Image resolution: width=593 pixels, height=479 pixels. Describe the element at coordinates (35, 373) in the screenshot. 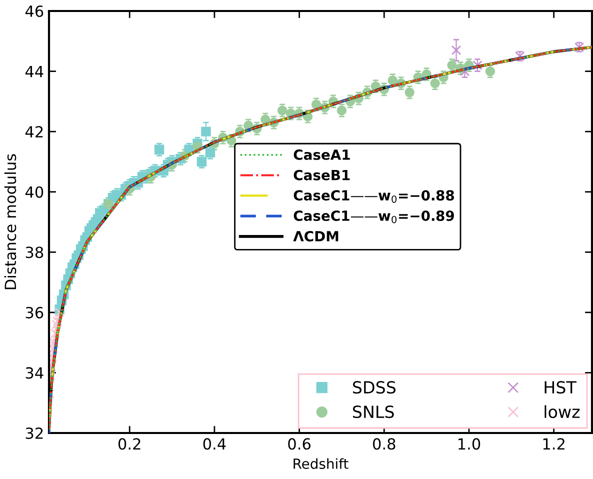

I see `y-tick-label: 34` at that location.